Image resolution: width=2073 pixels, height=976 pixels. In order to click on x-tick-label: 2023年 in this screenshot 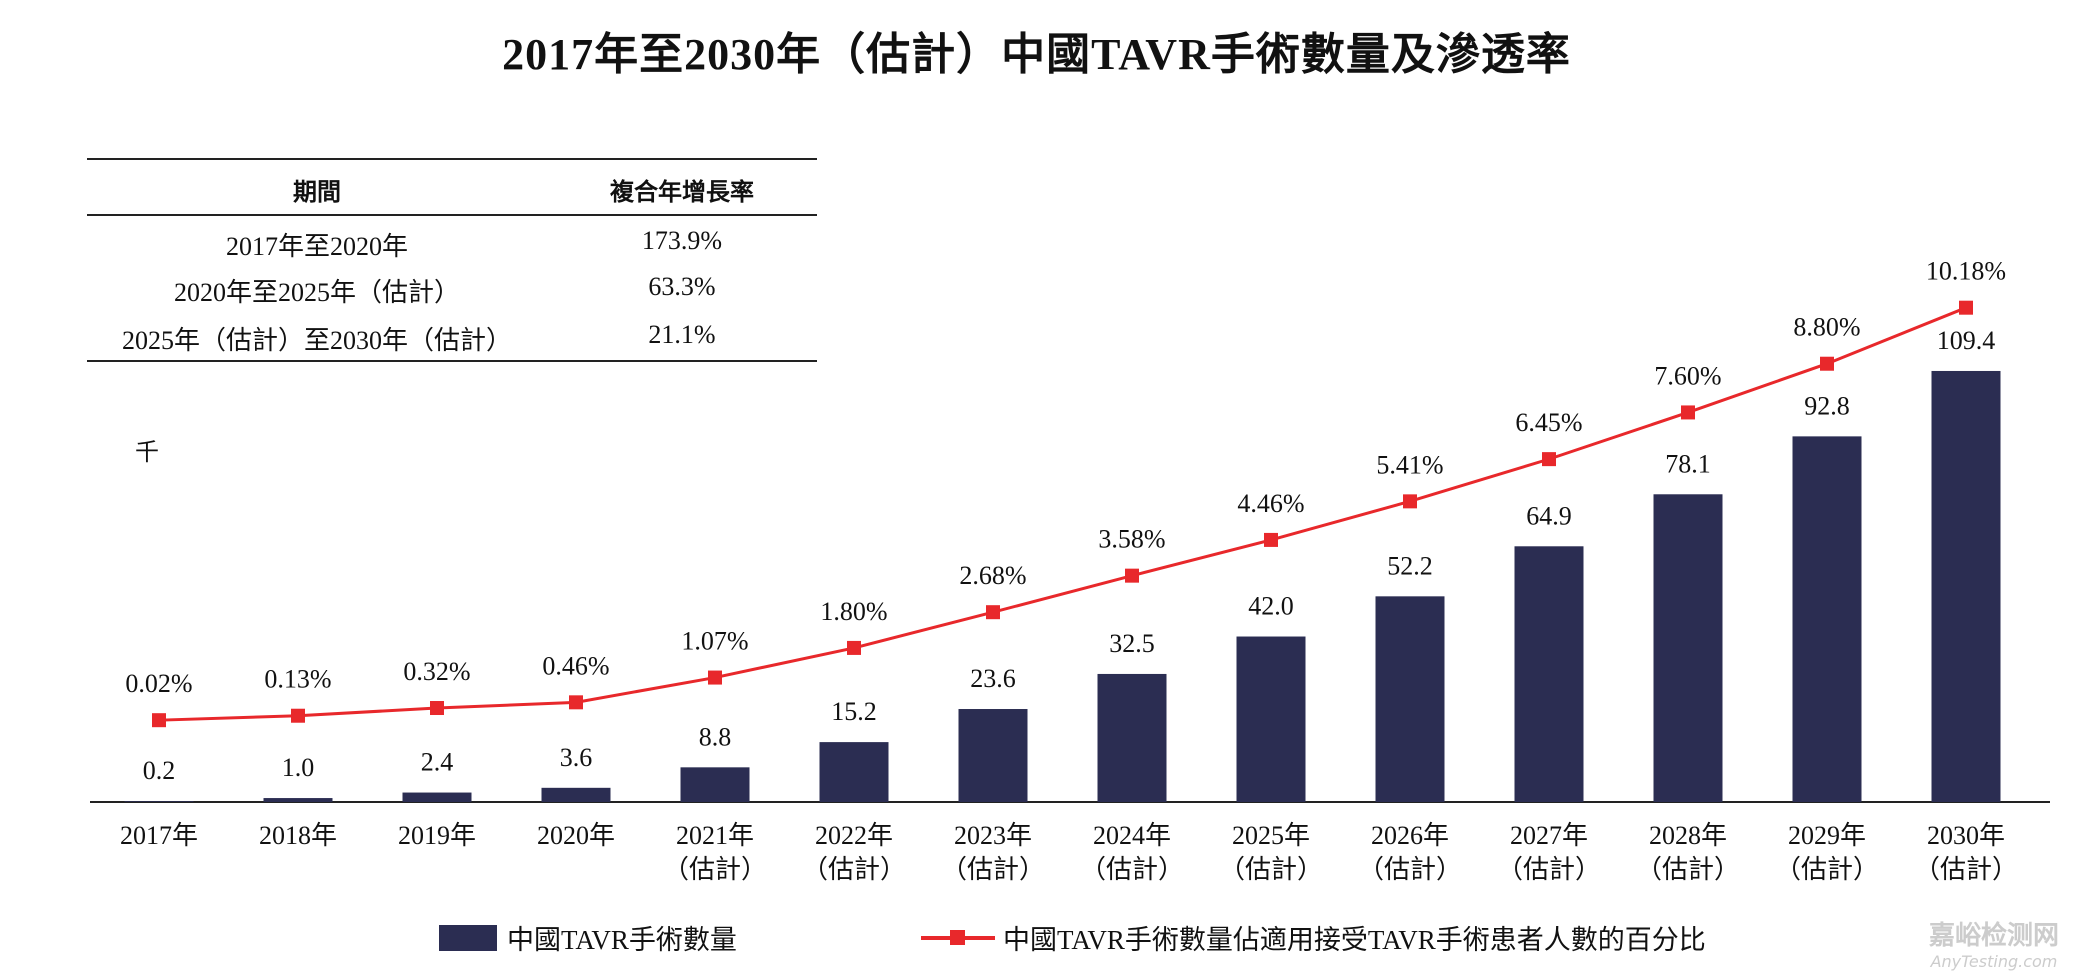, I will do `click(993, 835)`.